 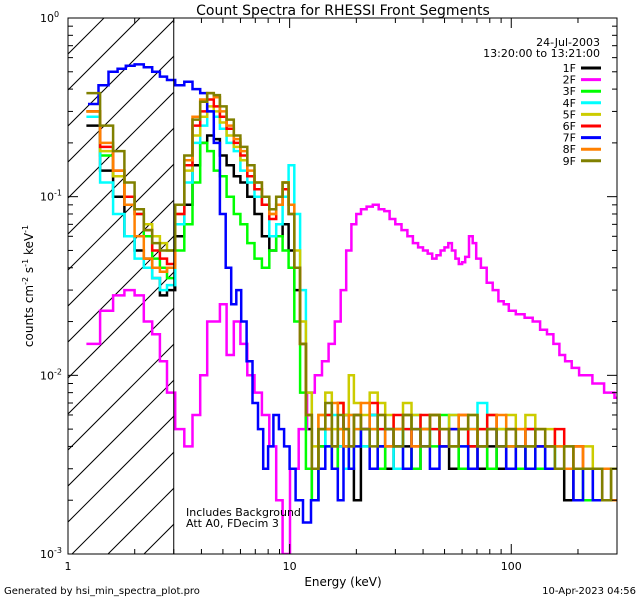 I want to click on legend-label-2F: 2F, so click(x=569, y=80).